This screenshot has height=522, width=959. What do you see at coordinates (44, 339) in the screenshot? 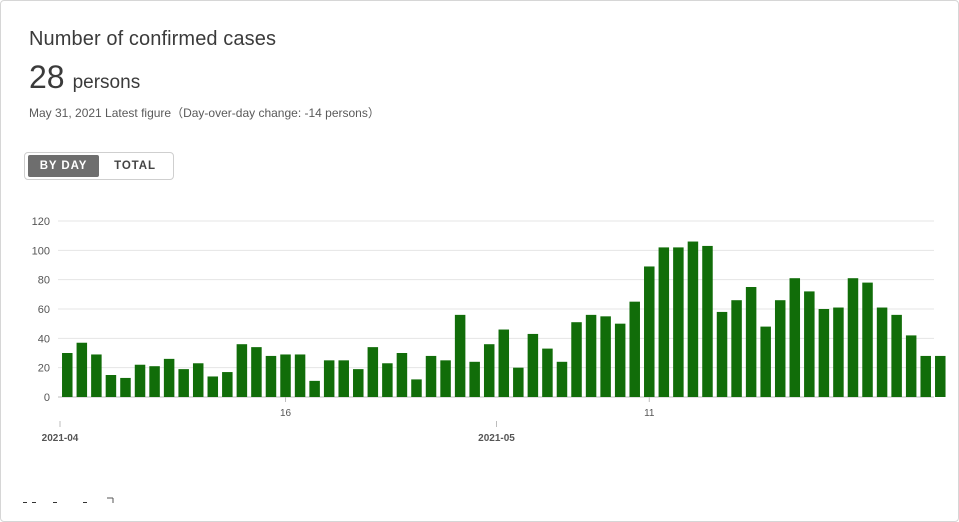
I see `y-tick-label: 40` at bounding box center [44, 339].